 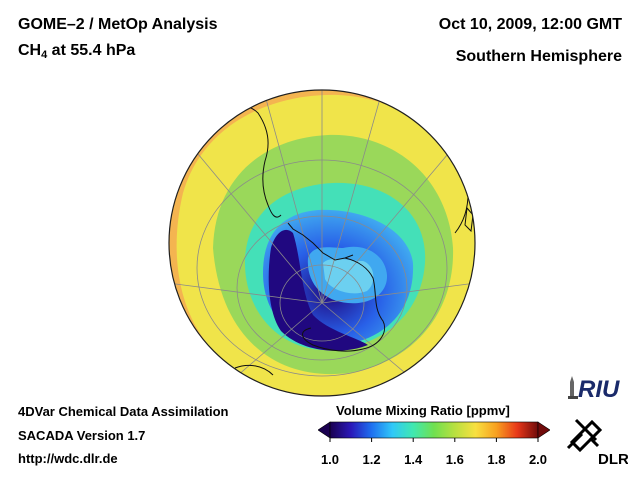 What do you see at coordinates (573, 397) in the screenshot?
I see `riu-base` at bounding box center [573, 397].